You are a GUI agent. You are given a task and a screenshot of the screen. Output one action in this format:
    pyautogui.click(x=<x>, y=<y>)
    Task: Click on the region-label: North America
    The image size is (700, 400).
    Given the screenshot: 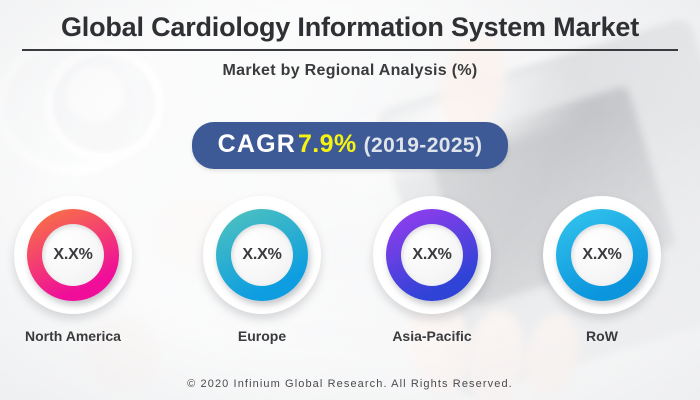 What is the action you would take?
    pyautogui.click(x=73, y=336)
    